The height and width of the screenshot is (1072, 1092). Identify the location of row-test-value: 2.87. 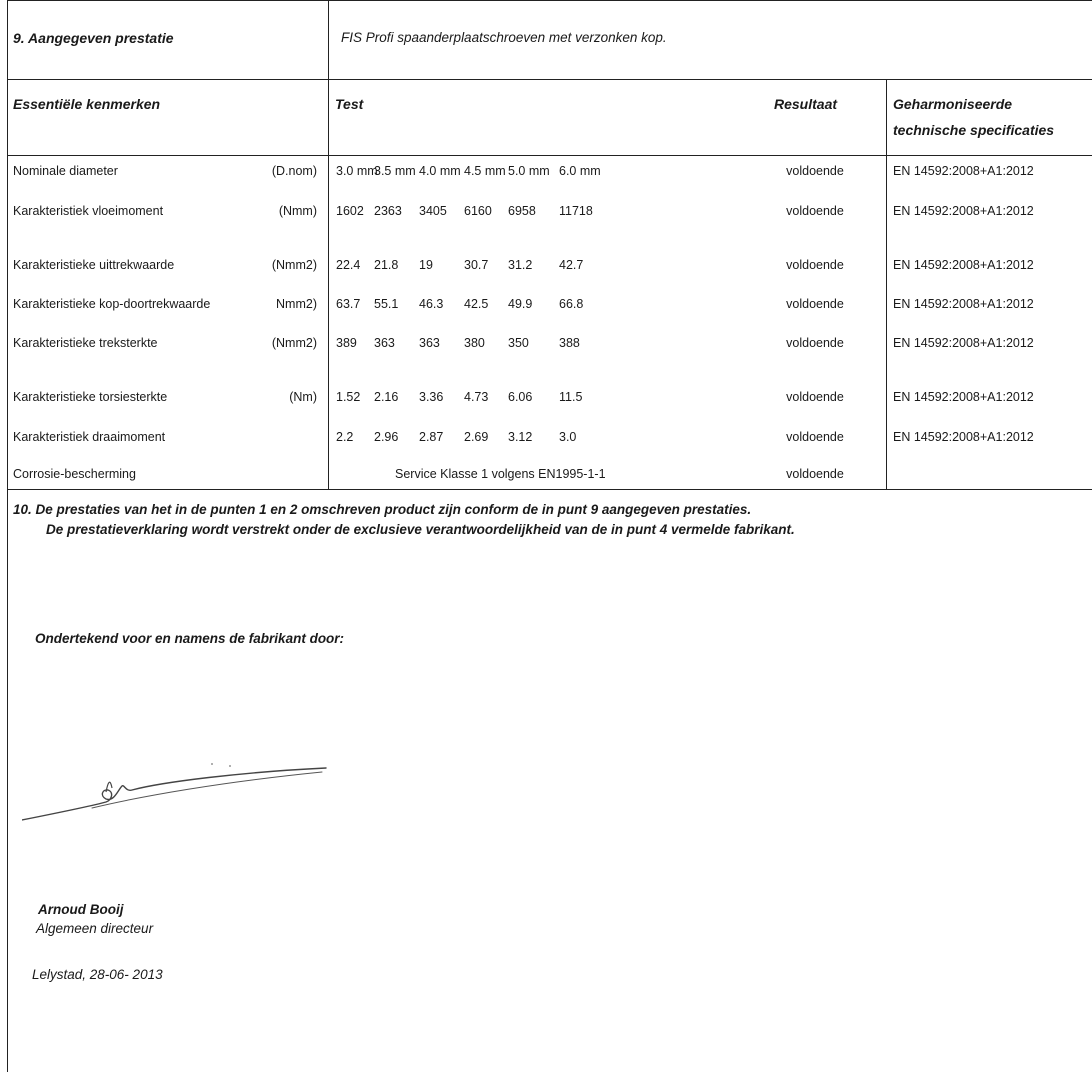
(431, 437).